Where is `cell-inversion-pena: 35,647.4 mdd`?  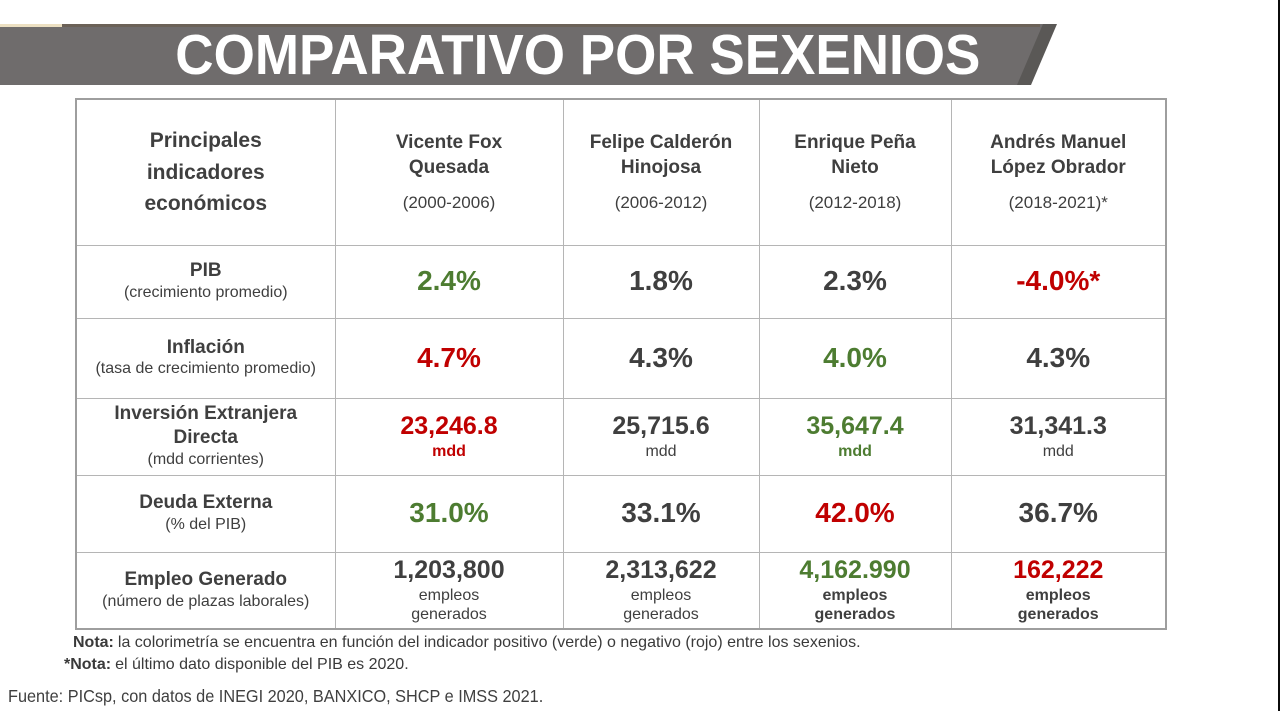 cell-inversion-pena: 35,647.4 mdd is located at coordinates (855, 436).